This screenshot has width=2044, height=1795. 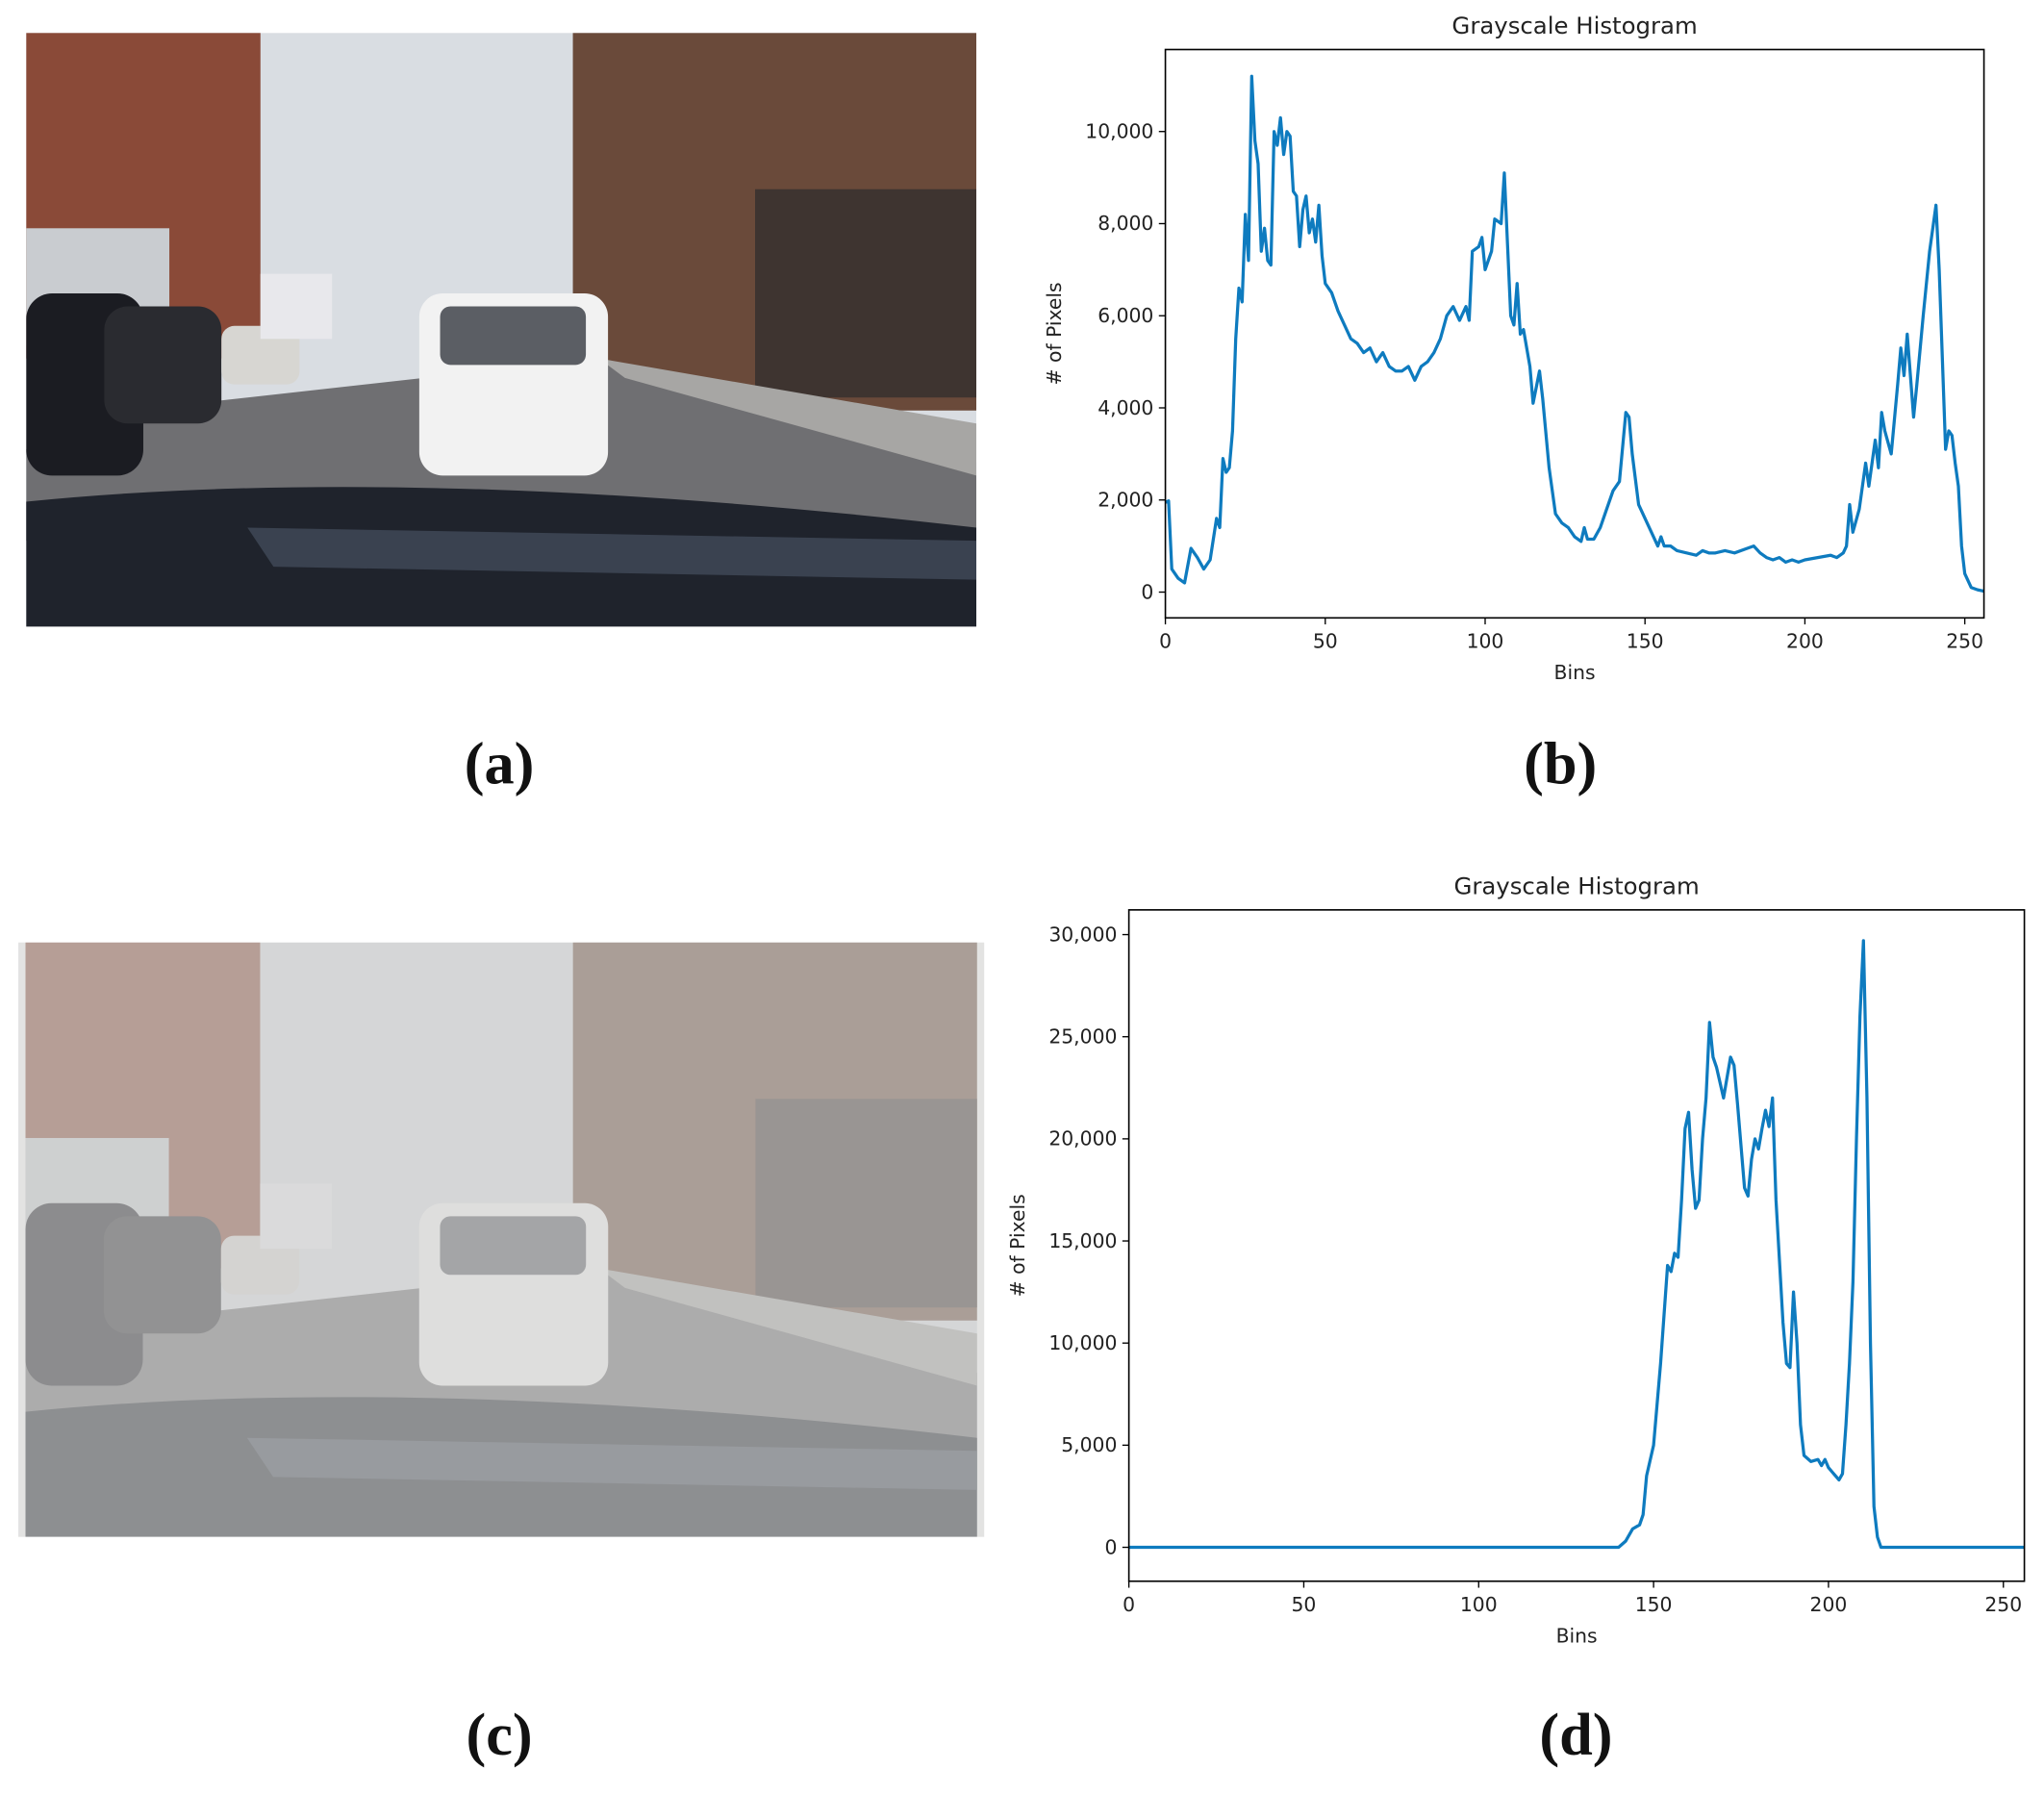 What do you see at coordinates (1125, 500) in the screenshot?
I see `y-tick-label: 2,000` at bounding box center [1125, 500].